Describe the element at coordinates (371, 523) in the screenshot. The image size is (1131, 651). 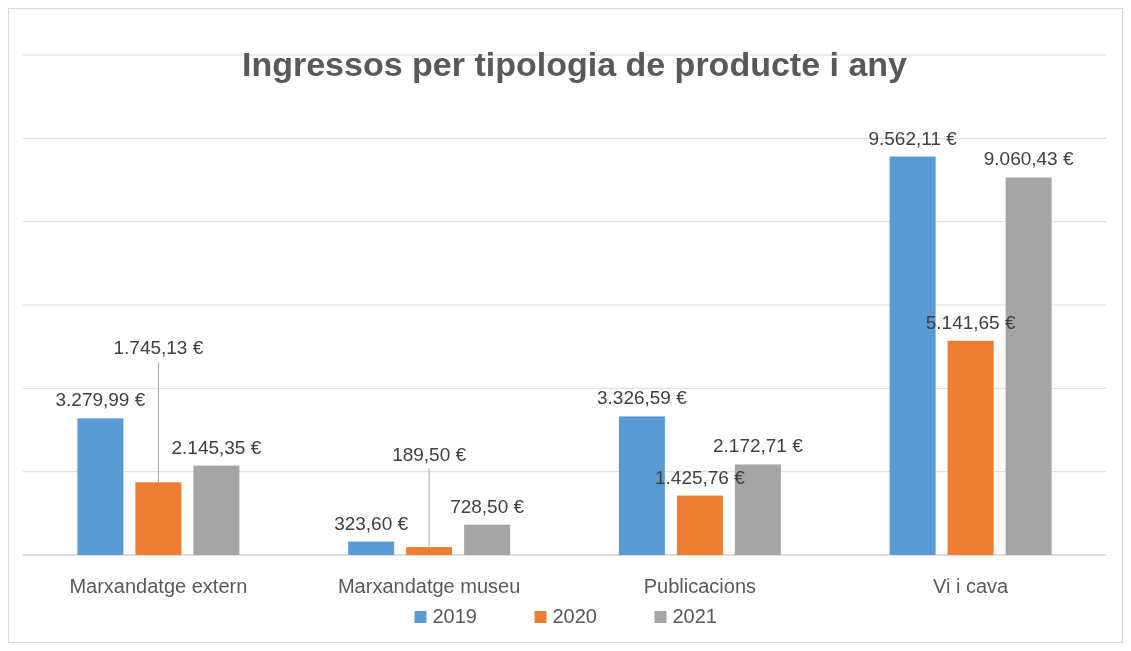
I see `data-label: 323,60 €` at that location.